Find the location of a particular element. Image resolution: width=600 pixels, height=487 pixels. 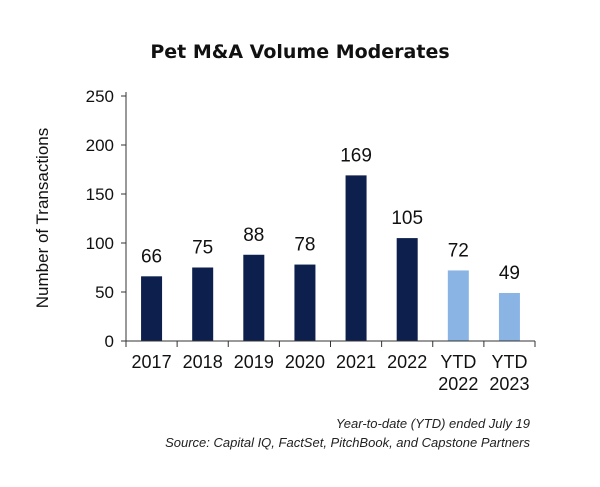

y-tick-label: 100 is located at coordinates (100, 243).